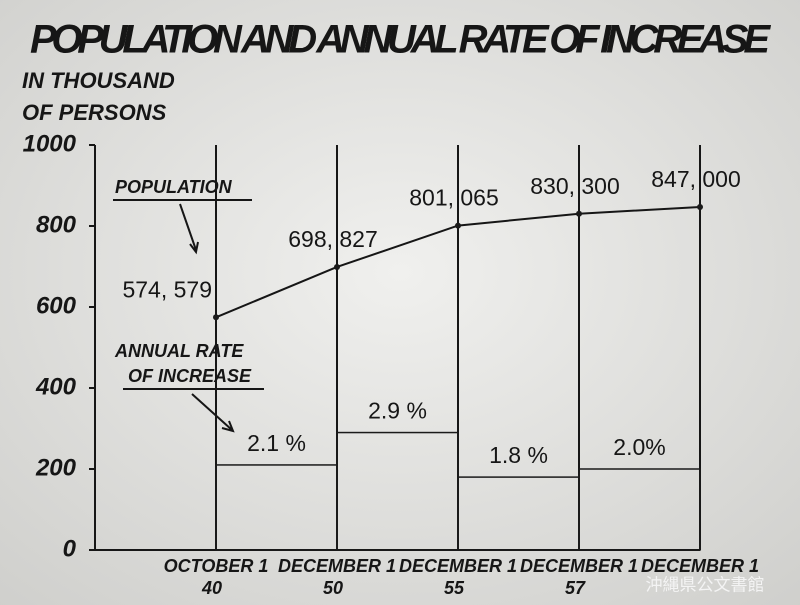  What do you see at coordinates (575, 588) in the screenshot?
I see `x-tick-label: 57` at bounding box center [575, 588].